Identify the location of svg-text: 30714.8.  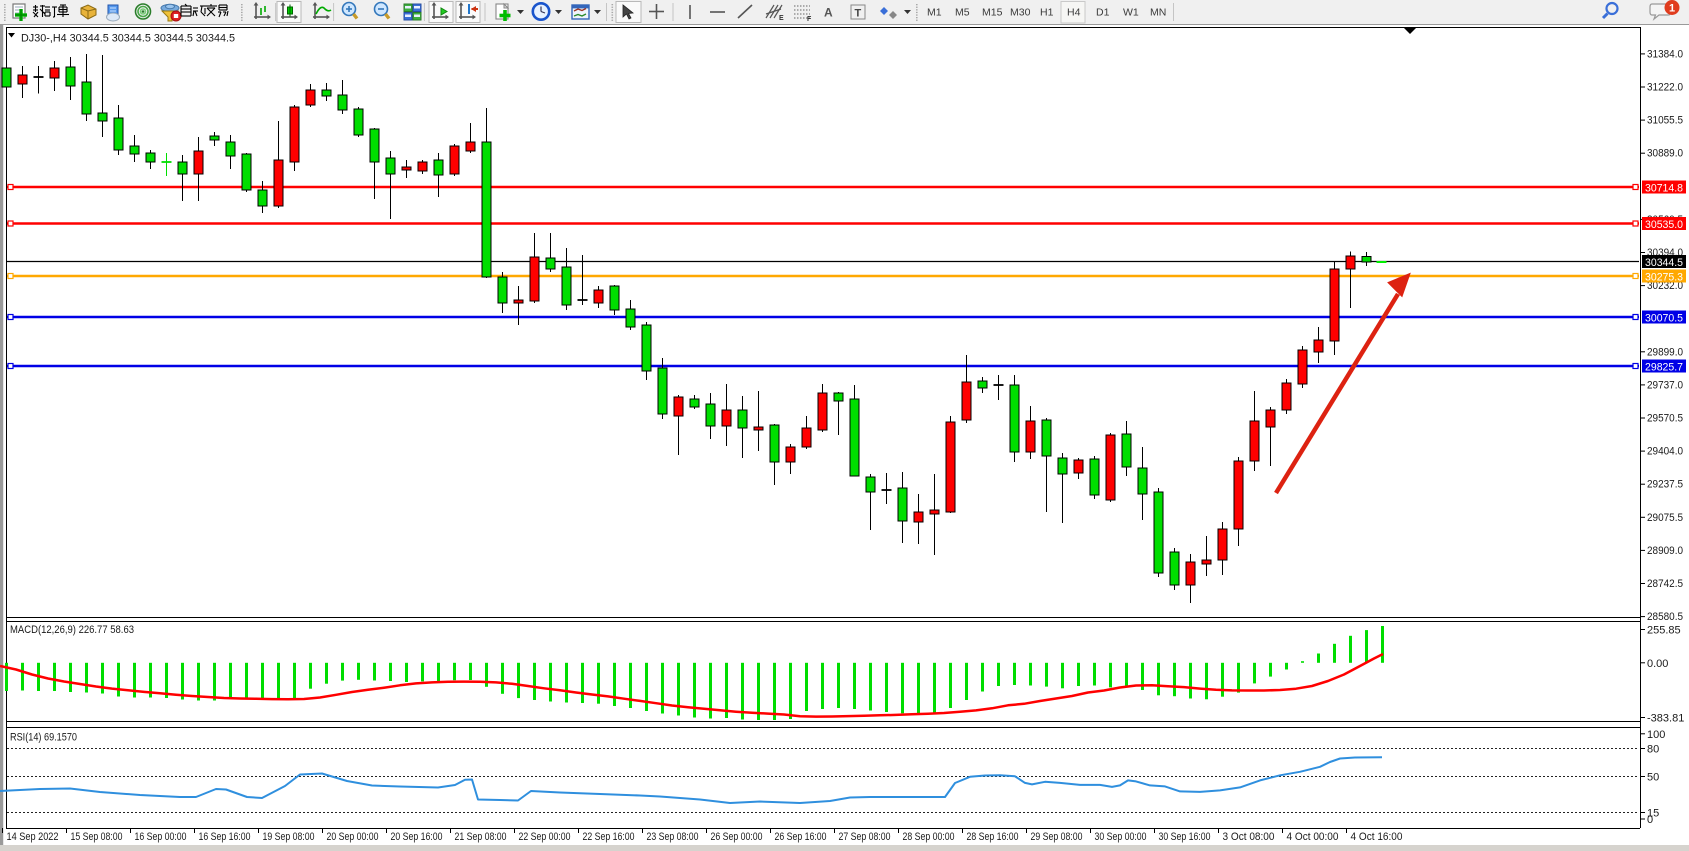
(1664, 189).